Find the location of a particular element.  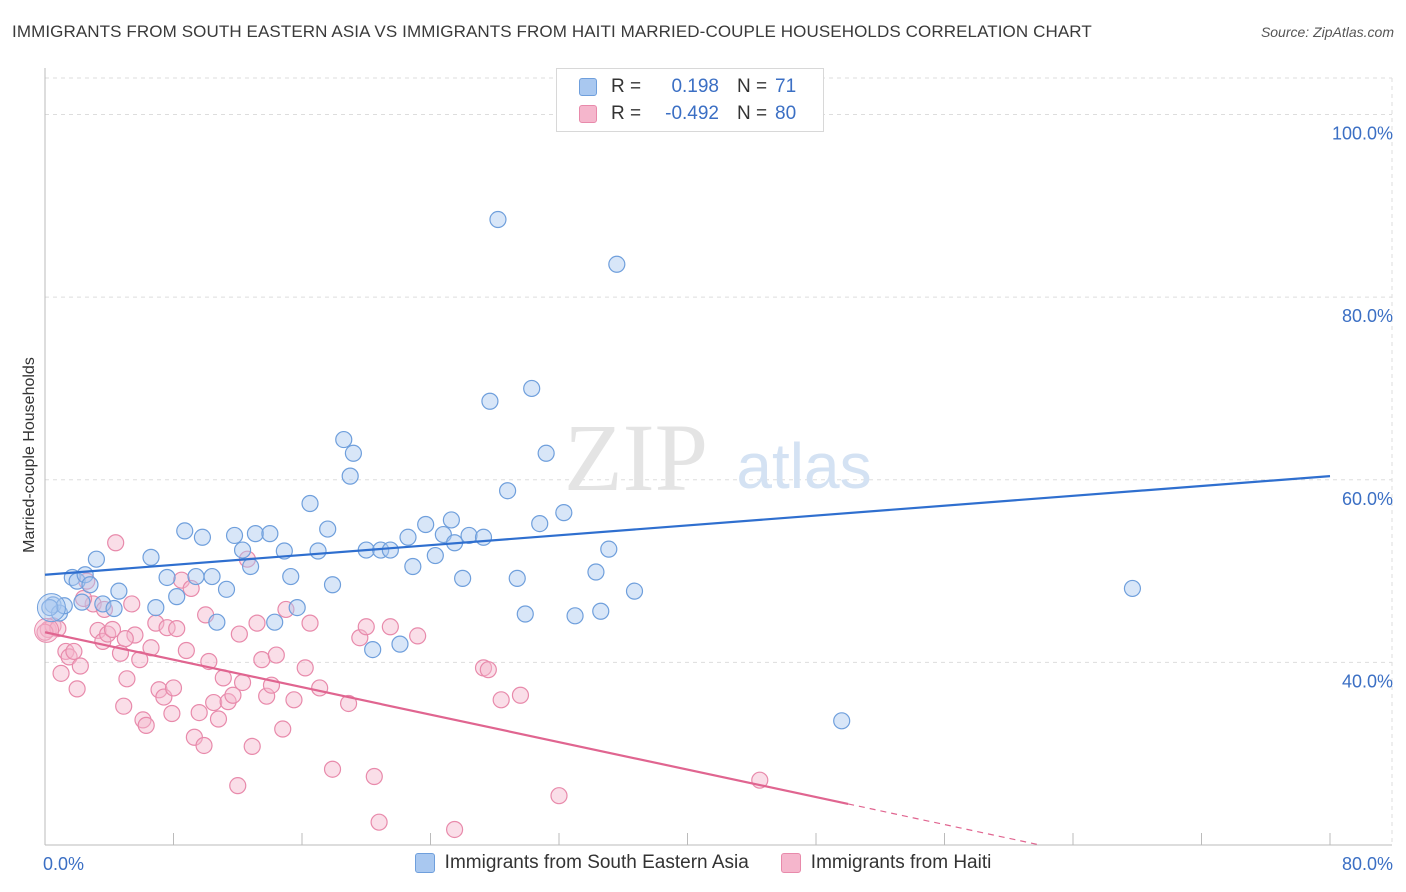

data-point-sea-cluster is located at coordinates (51, 608).